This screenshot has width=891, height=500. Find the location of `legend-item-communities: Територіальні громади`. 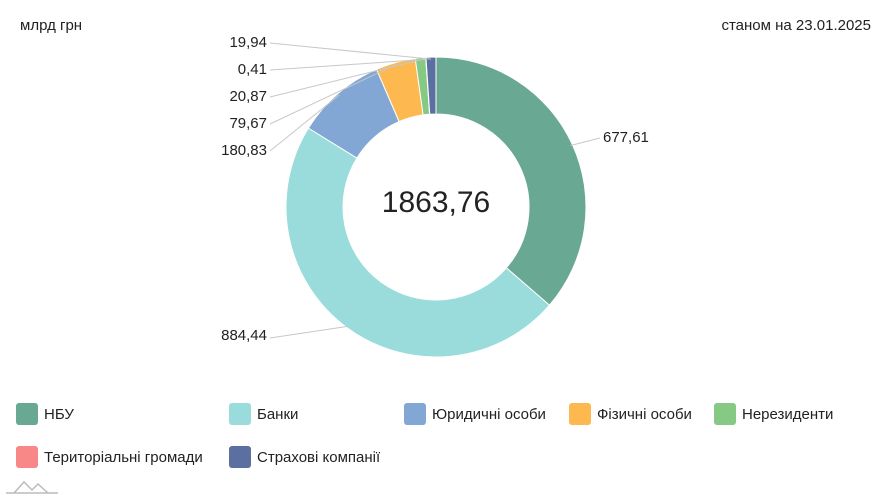

legend-item-communities: Територіальні громади is located at coordinates (109, 457).